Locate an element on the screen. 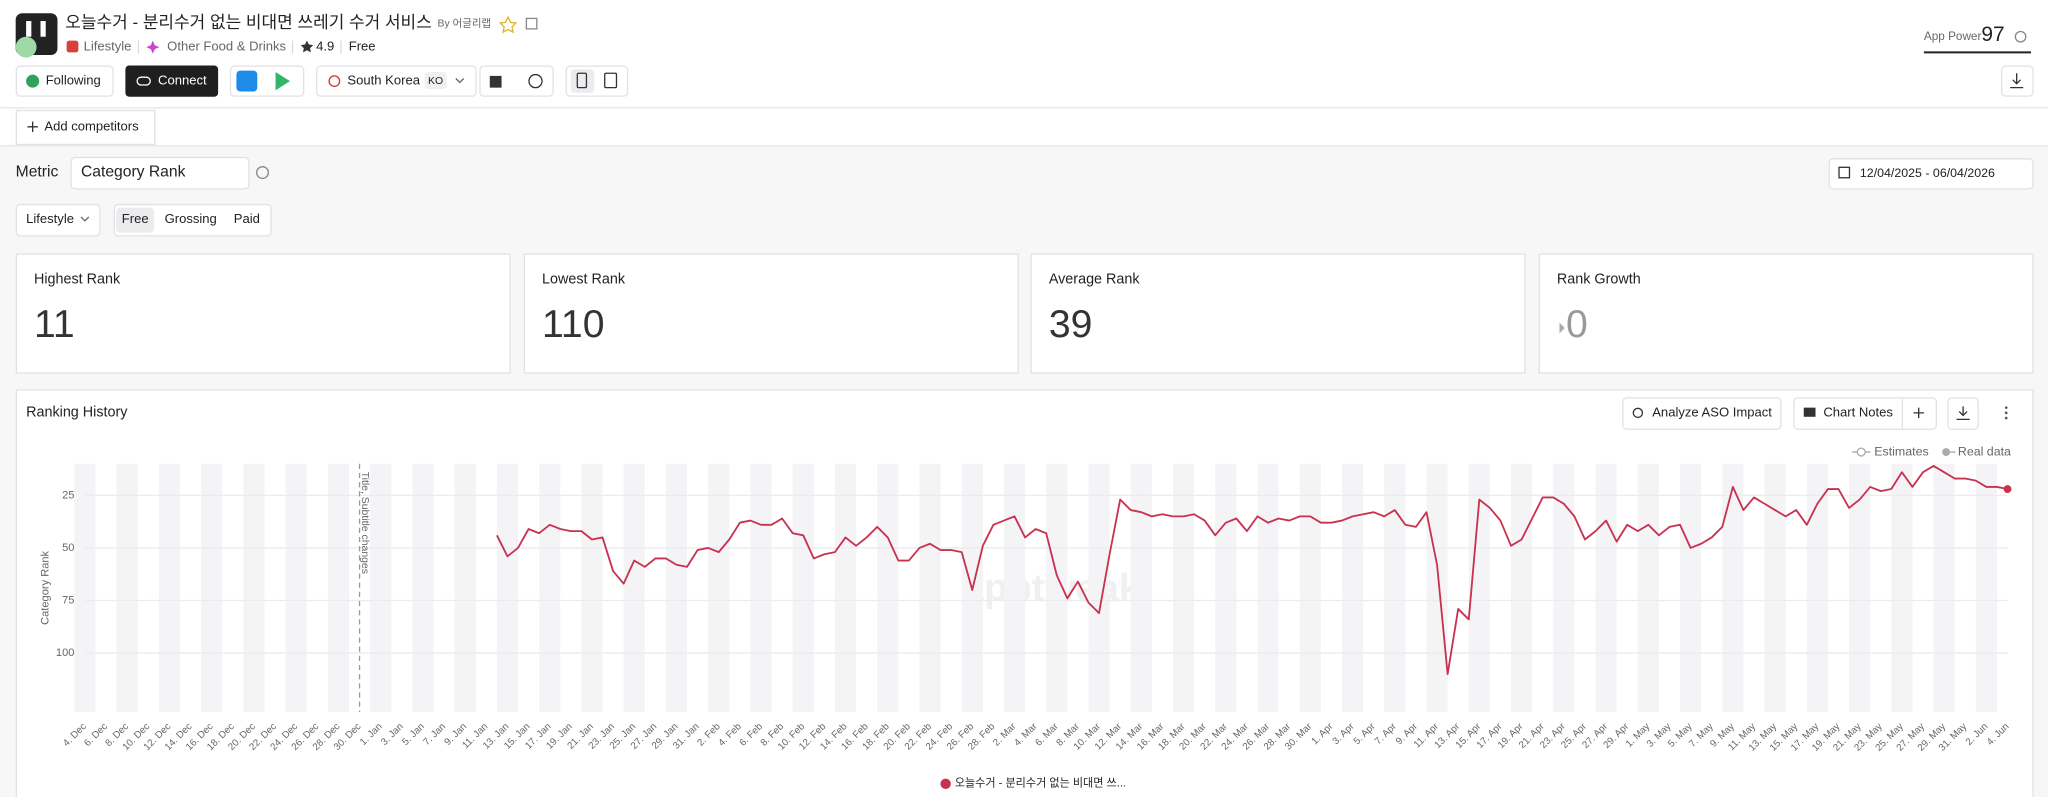  favorite-icon is located at coordinates (508, 24).